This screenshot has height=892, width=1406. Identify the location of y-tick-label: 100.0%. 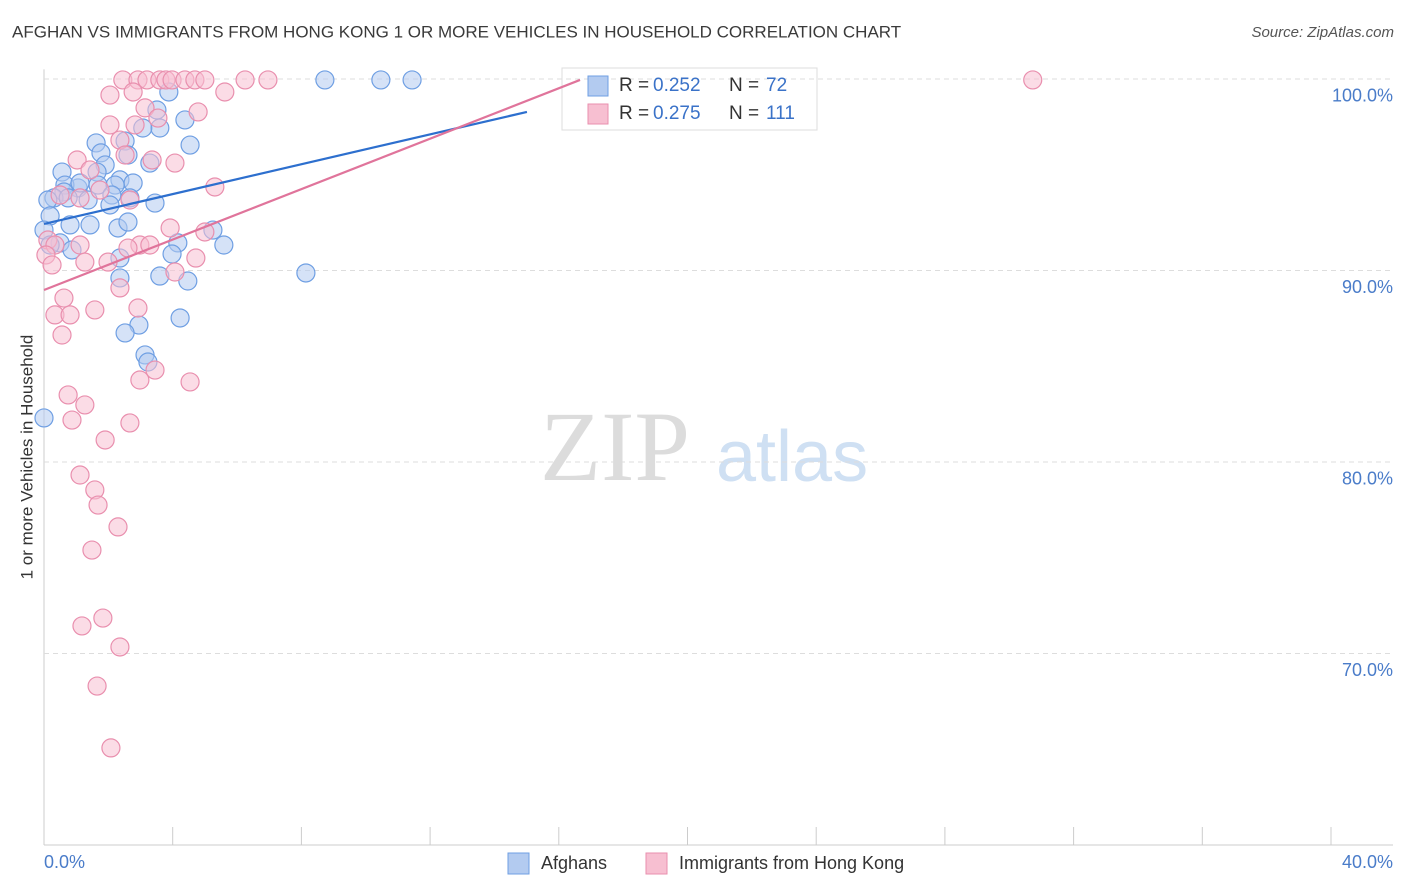
(1362, 96).